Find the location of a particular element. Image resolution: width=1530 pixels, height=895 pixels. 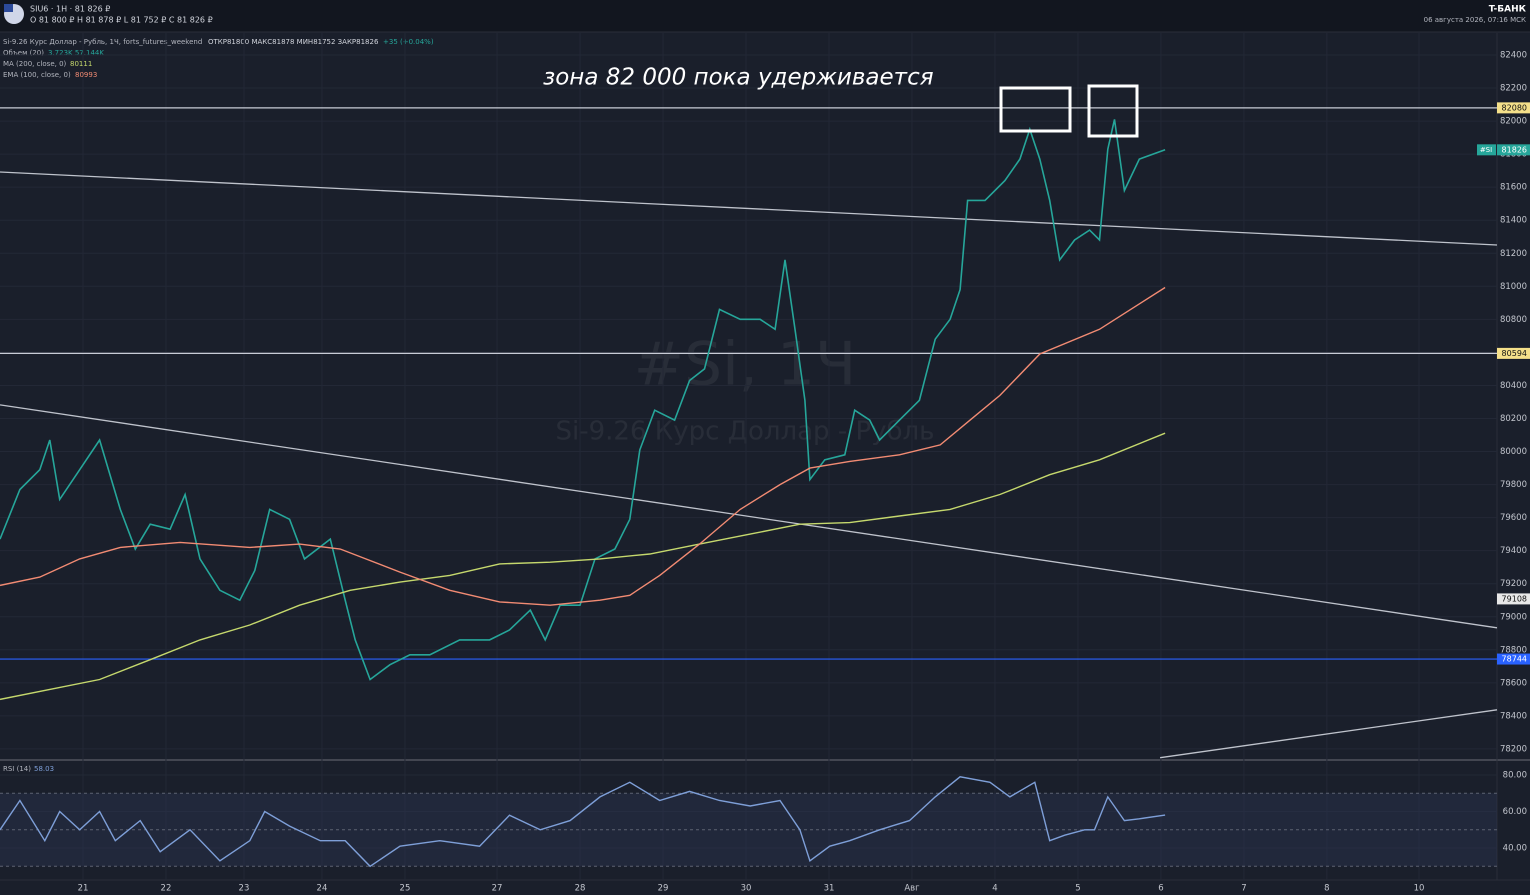

legend-name: MA (200, close, 0) is located at coordinates (35, 64).